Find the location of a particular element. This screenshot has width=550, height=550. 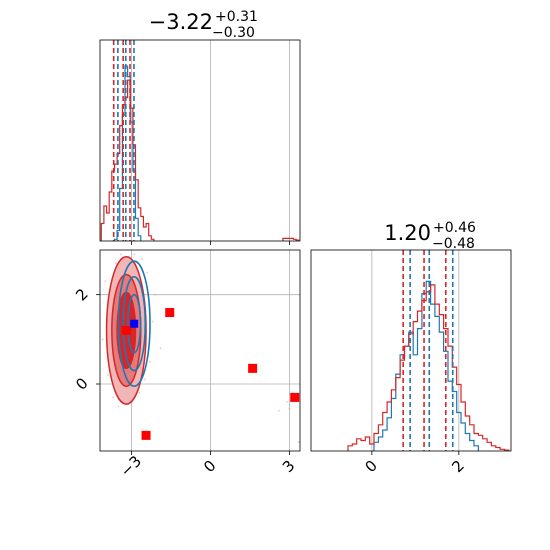

red-density-contours is located at coordinates (126, 330).